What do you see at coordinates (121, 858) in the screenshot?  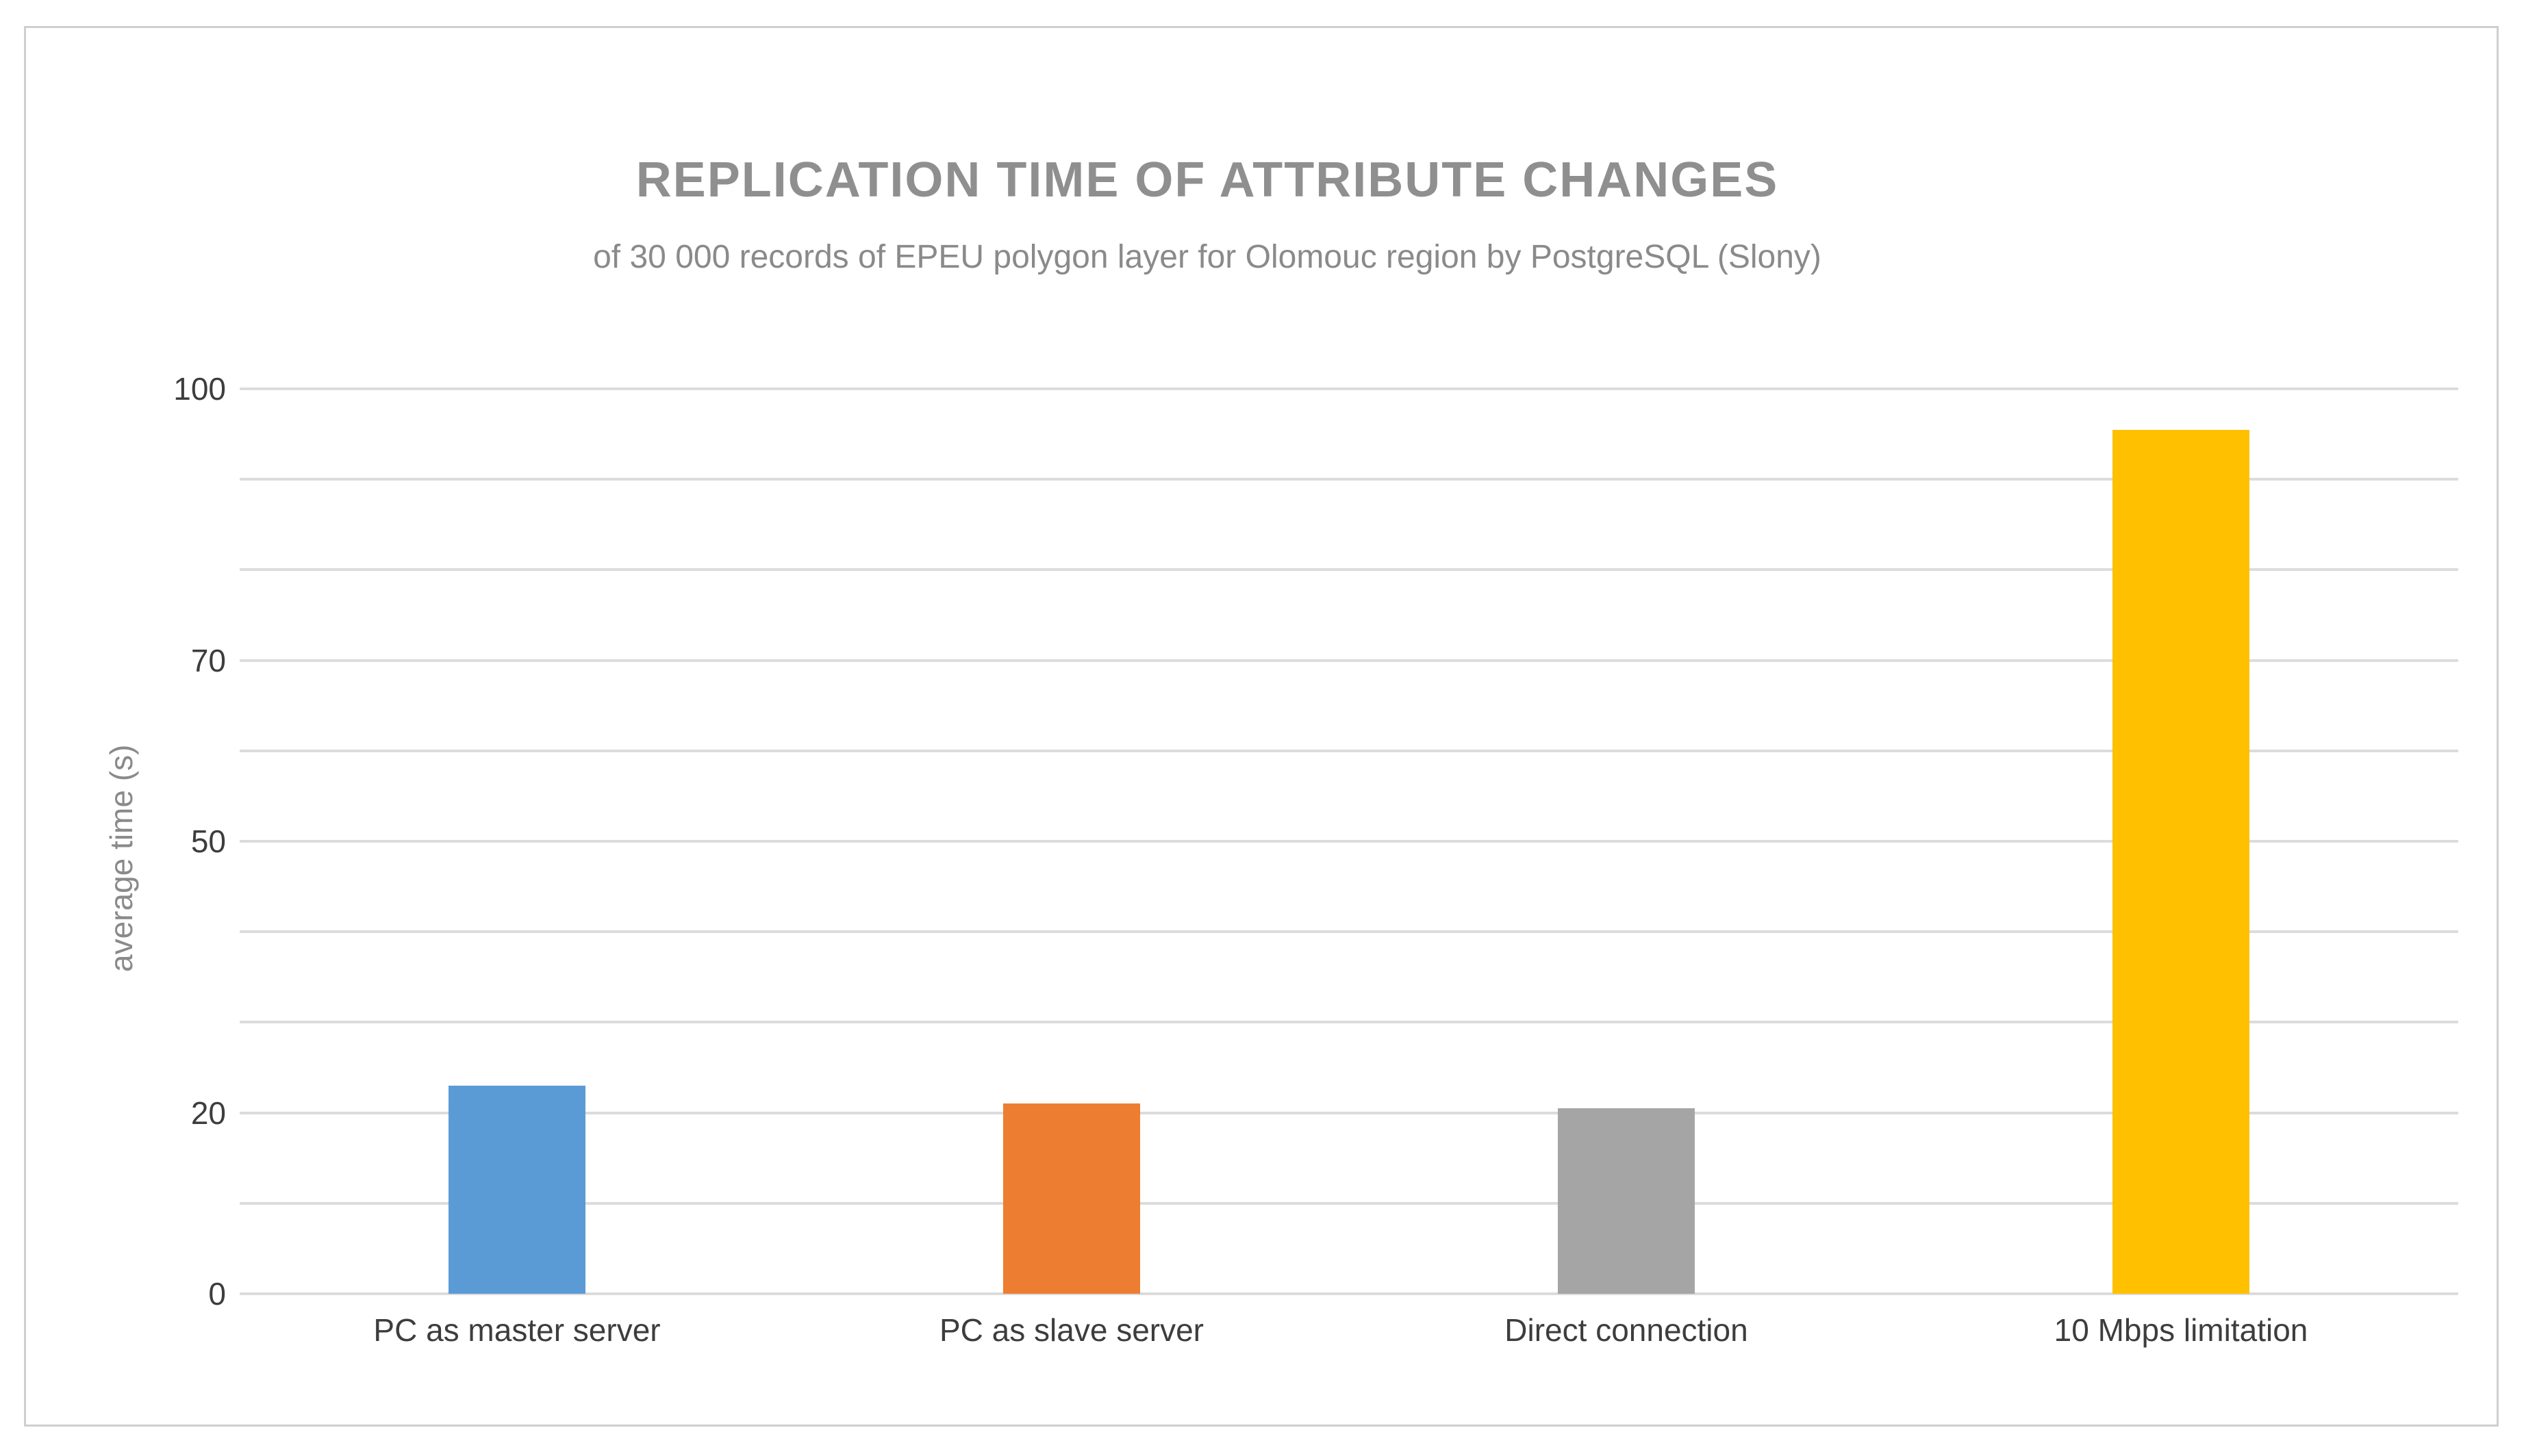 I see `y-axis-title: average time (s)` at bounding box center [121, 858].